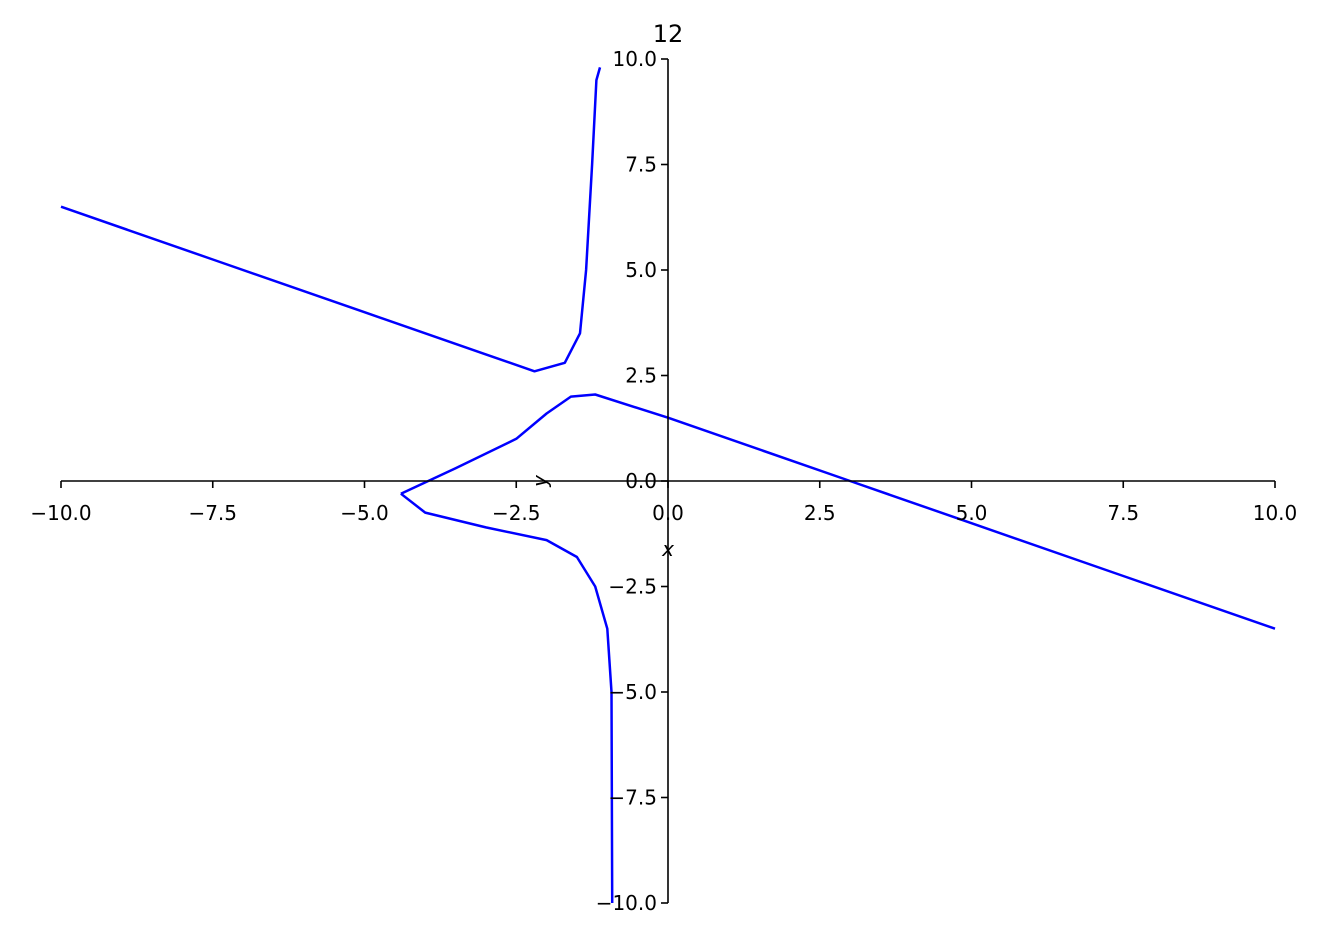 This screenshot has width=1324, height=939. What do you see at coordinates (972, 513) in the screenshot?
I see `x-tick-label: 5.0` at bounding box center [972, 513].